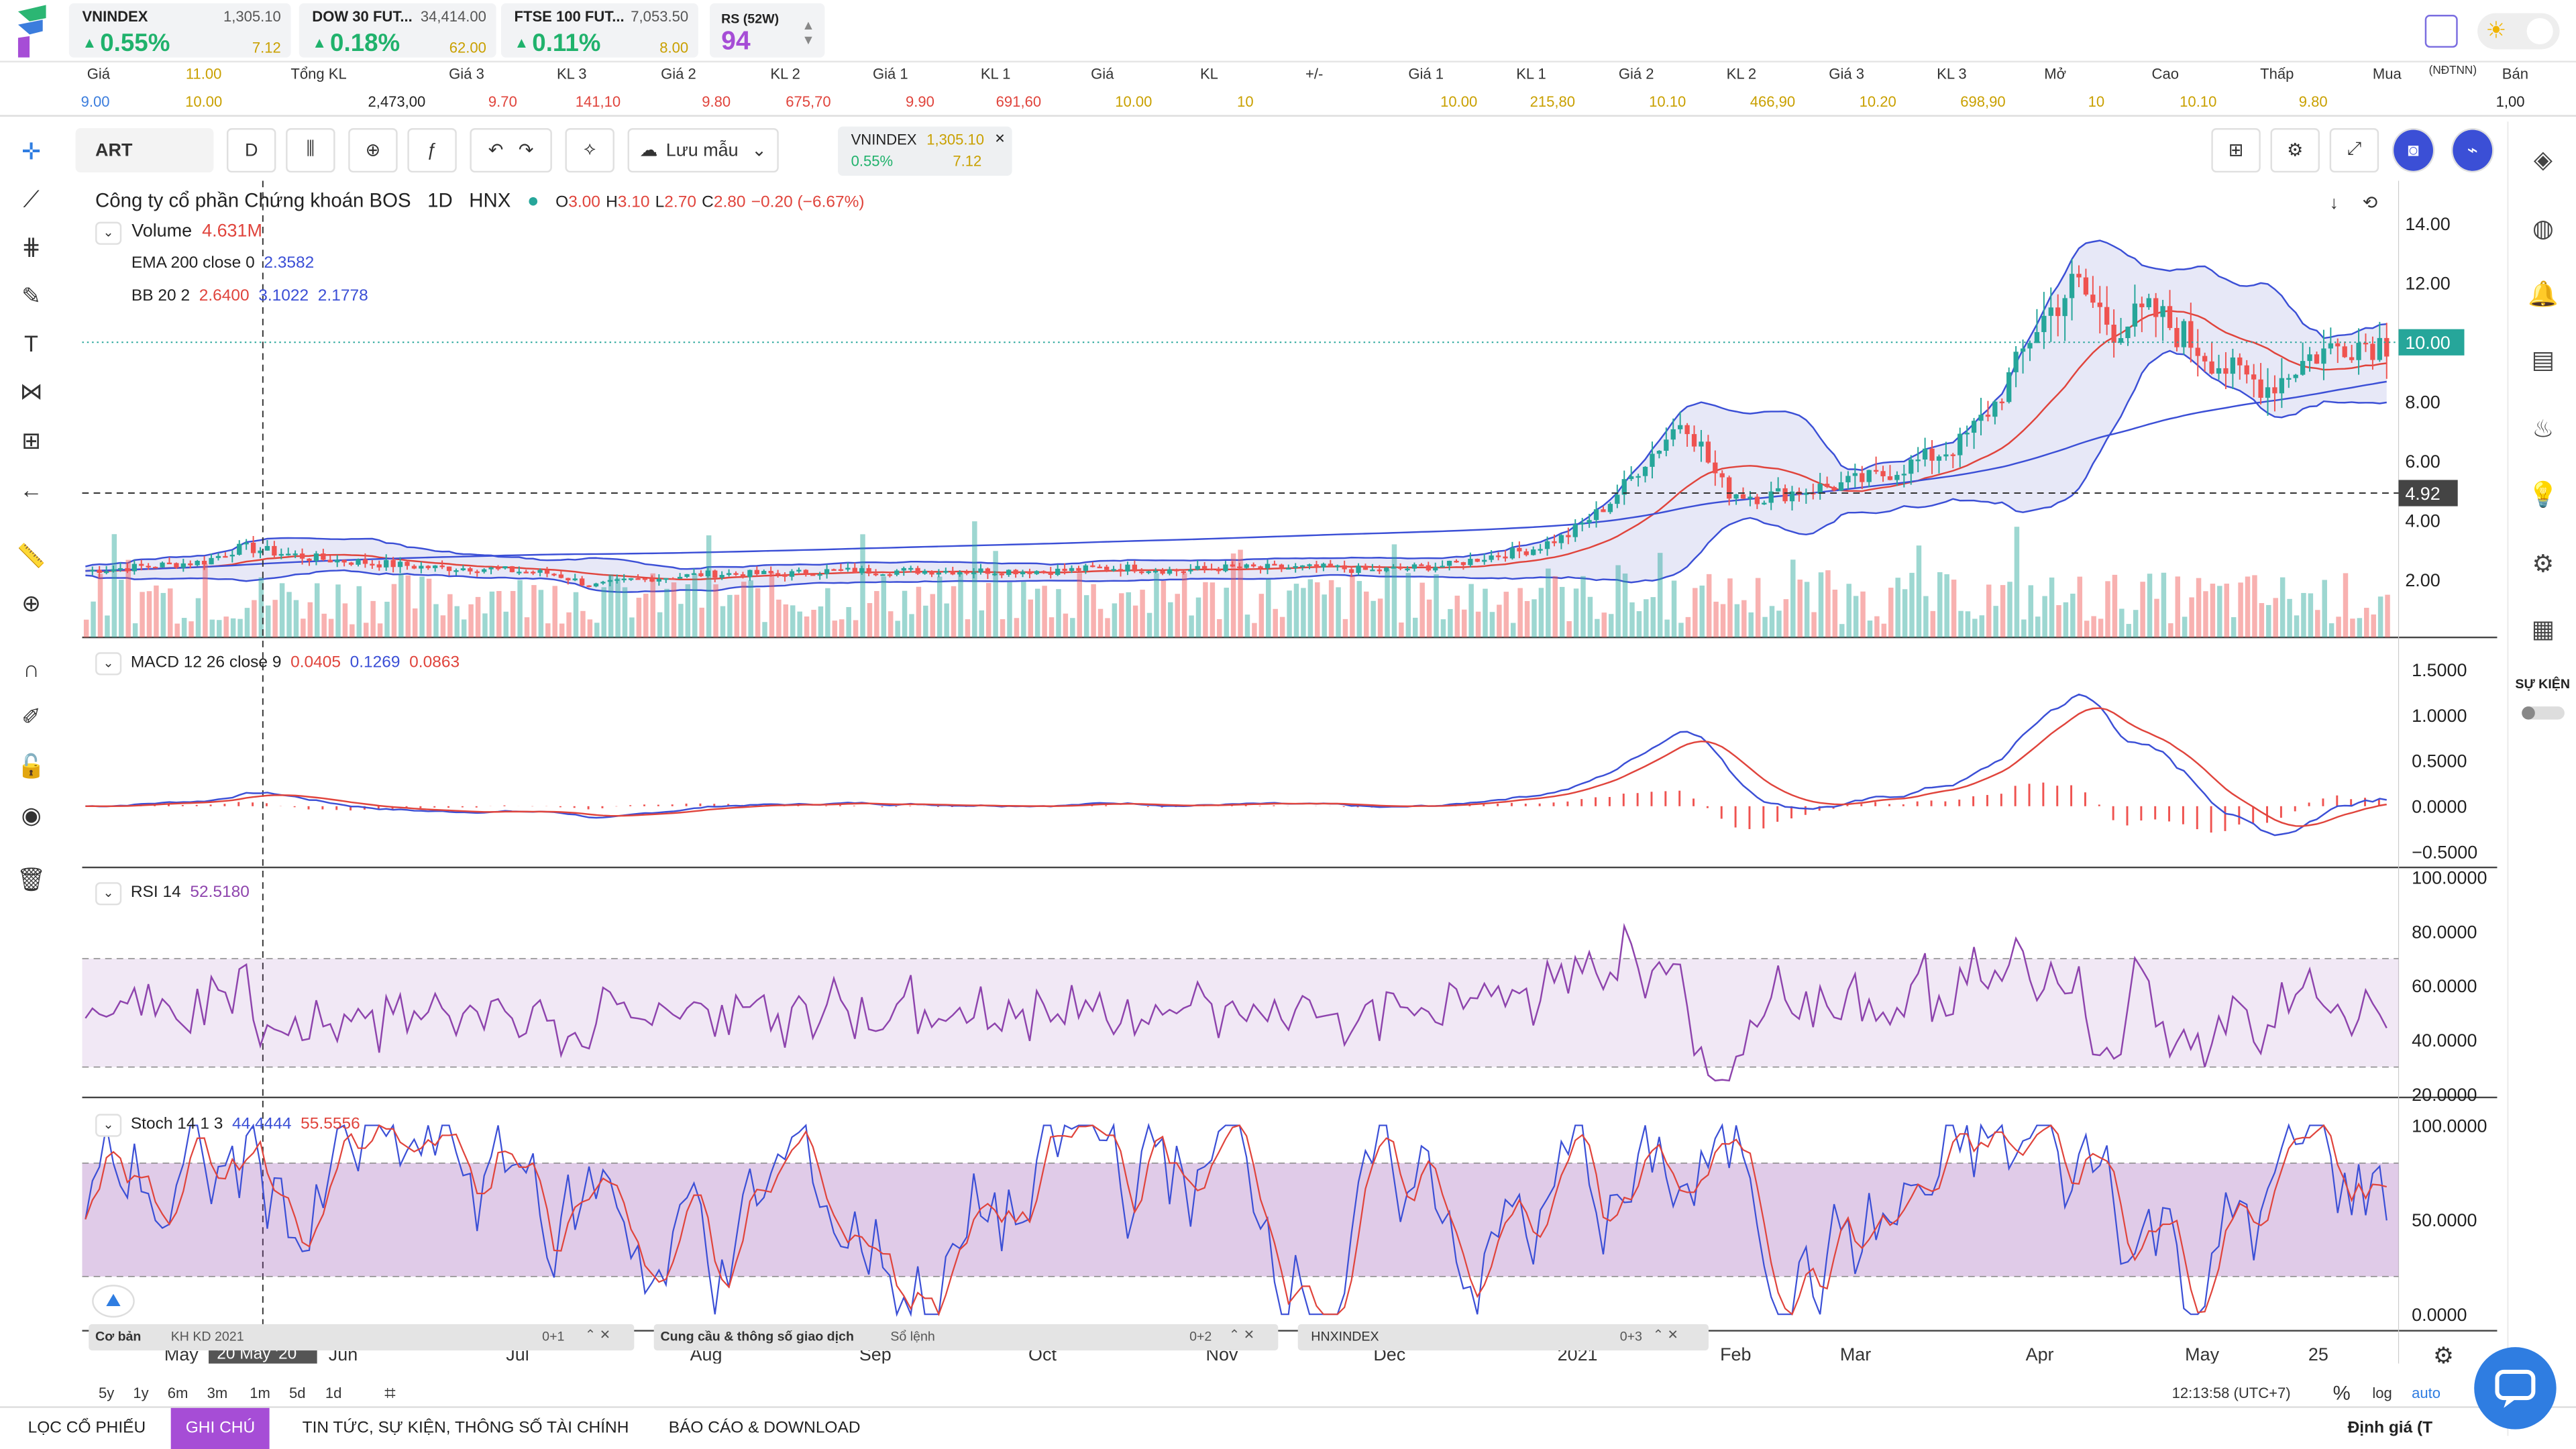  I want to click on mini-index-widget: VNINDEX 1,305.10 0.55% 7.12 ✕, so click(924, 151).